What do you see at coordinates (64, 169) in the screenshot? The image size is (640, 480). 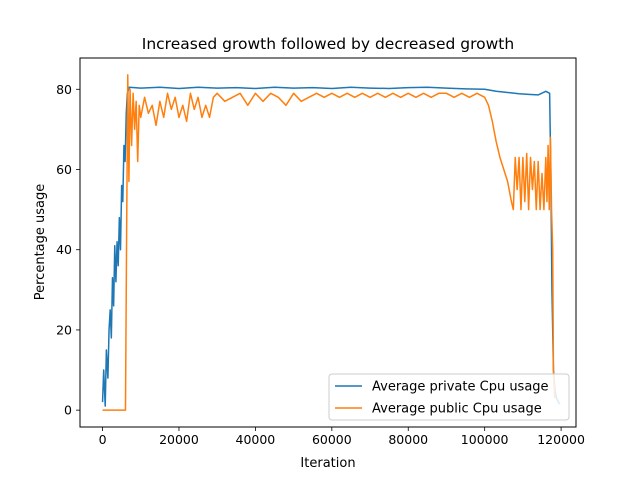 I see `y-tick-label: 60` at bounding box center [64, 169].